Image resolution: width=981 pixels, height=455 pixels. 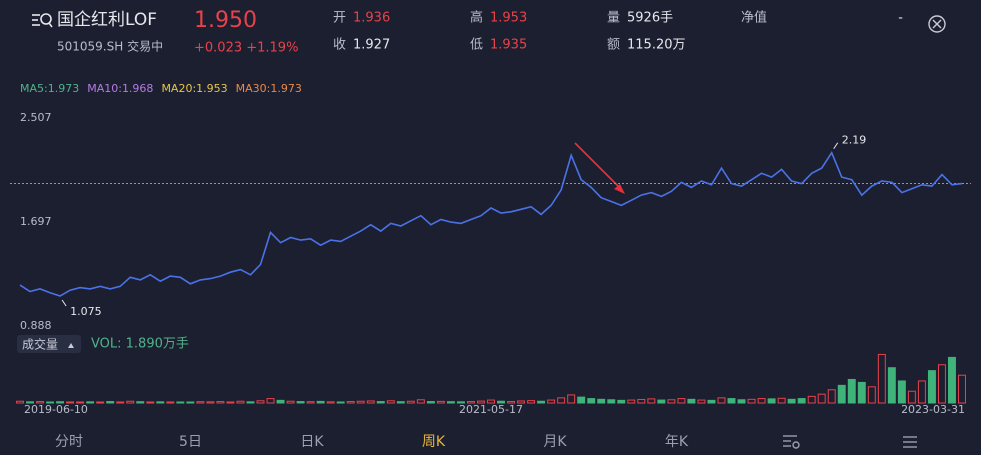 I want to click on quote-label: 开, so click(x=339, y=18).